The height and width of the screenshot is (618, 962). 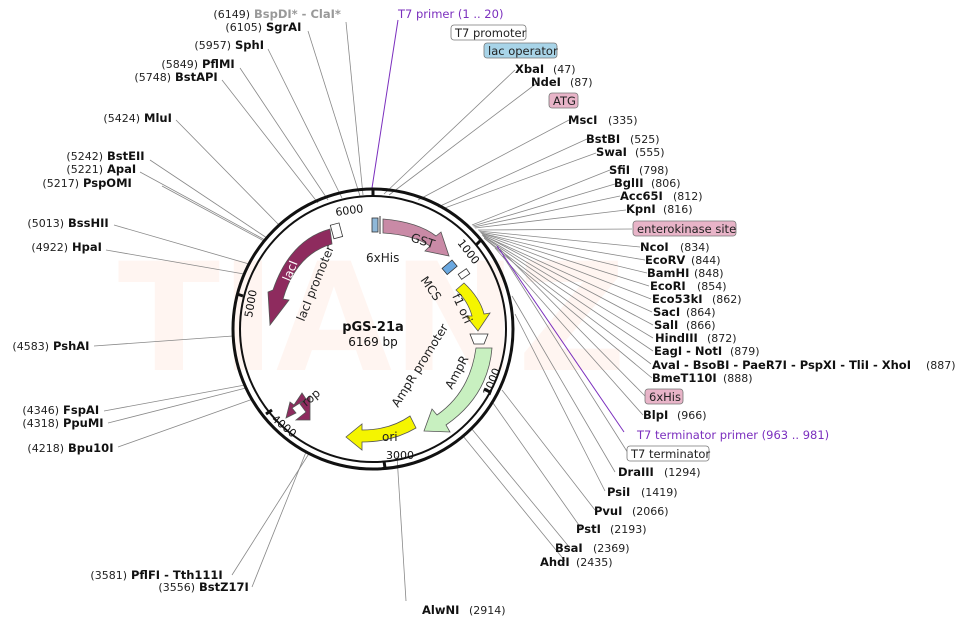 I want to click on t7-primer-line, so click(x=385, y=104).